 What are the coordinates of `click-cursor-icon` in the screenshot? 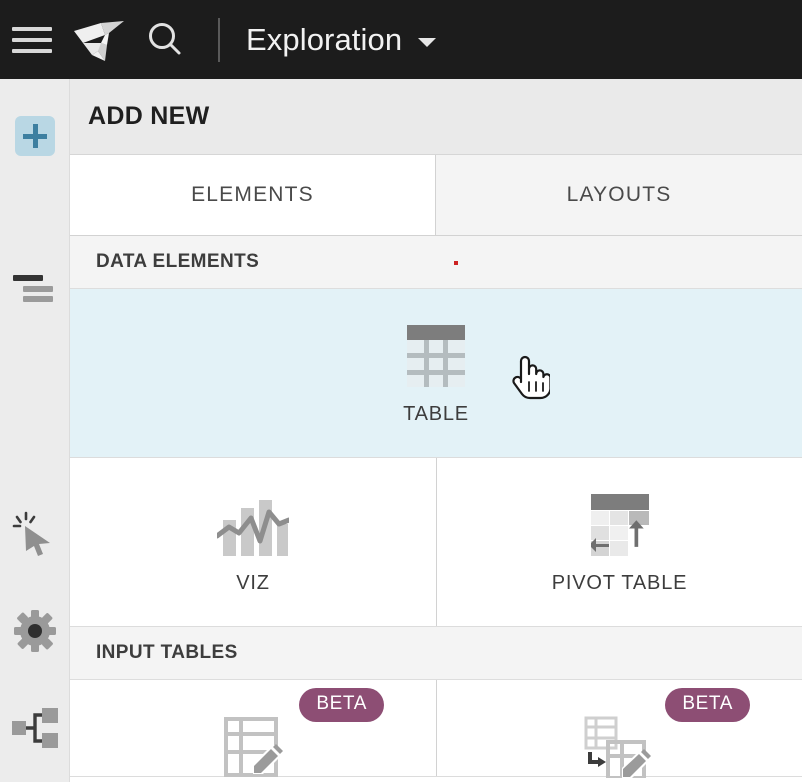 It's located at (35, 533).